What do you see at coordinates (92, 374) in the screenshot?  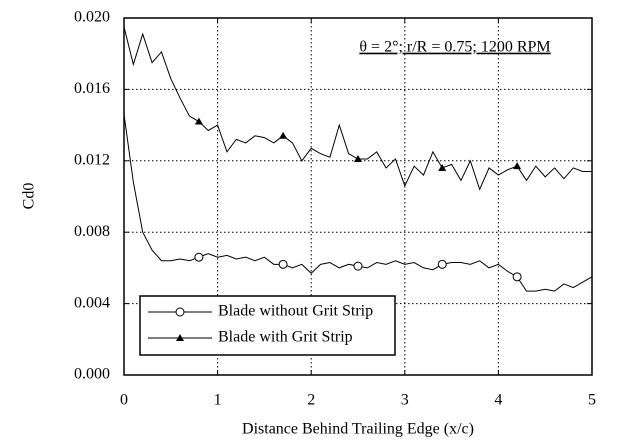 I see `y-tick-label: 0.000` at bounding box center [92, 374].